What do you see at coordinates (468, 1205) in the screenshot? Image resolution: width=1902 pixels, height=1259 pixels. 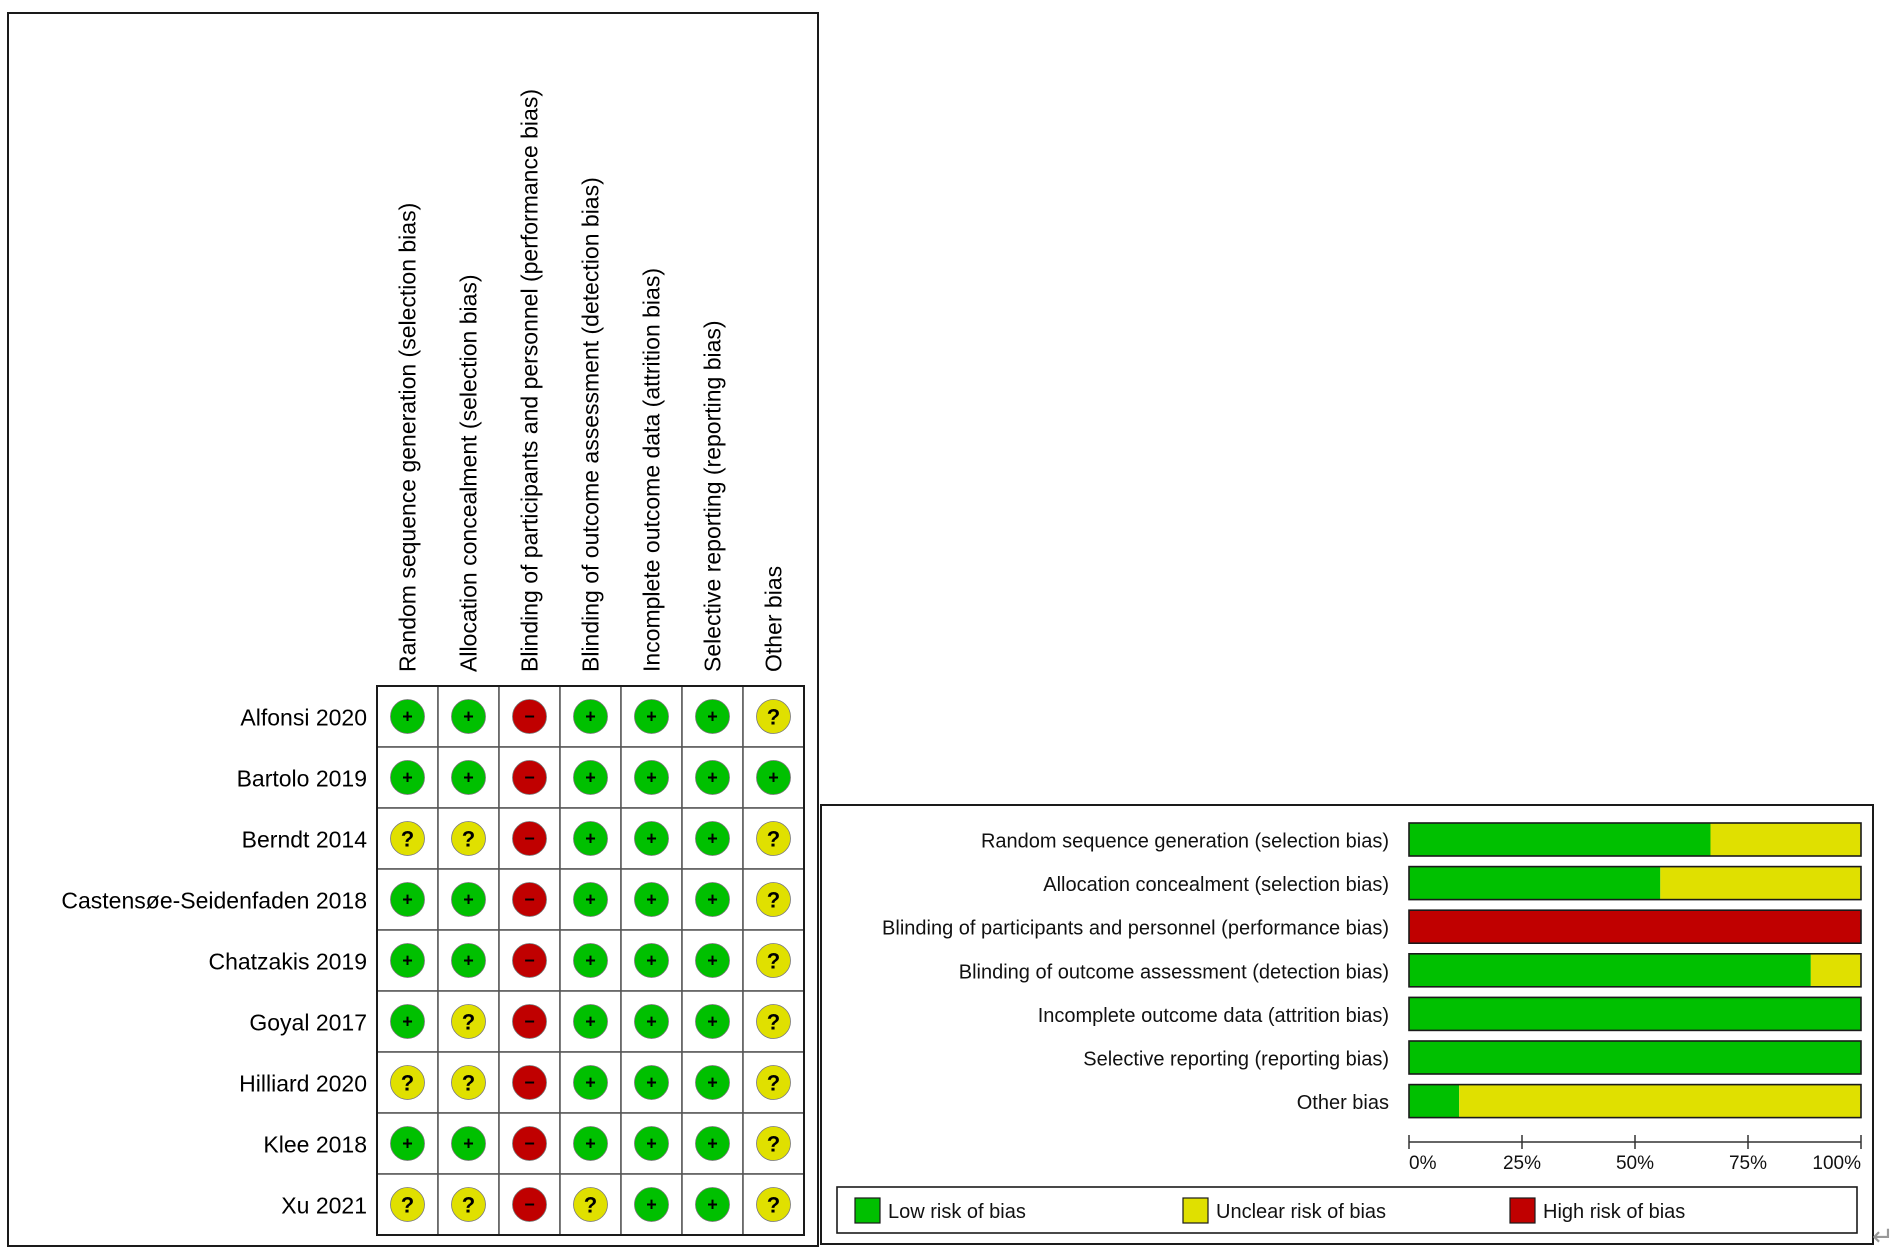 I see `judgement-symbol-9-2: ?` at bounding box center [468, 1205].